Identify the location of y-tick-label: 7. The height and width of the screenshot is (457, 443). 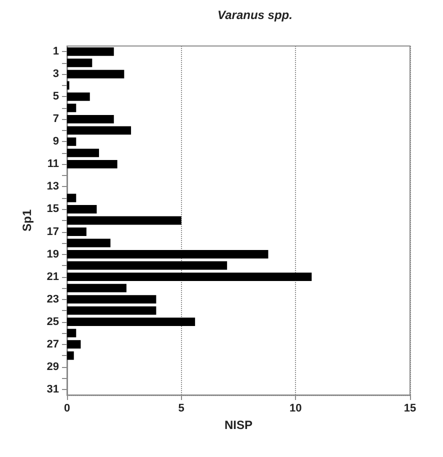
(55, 119).